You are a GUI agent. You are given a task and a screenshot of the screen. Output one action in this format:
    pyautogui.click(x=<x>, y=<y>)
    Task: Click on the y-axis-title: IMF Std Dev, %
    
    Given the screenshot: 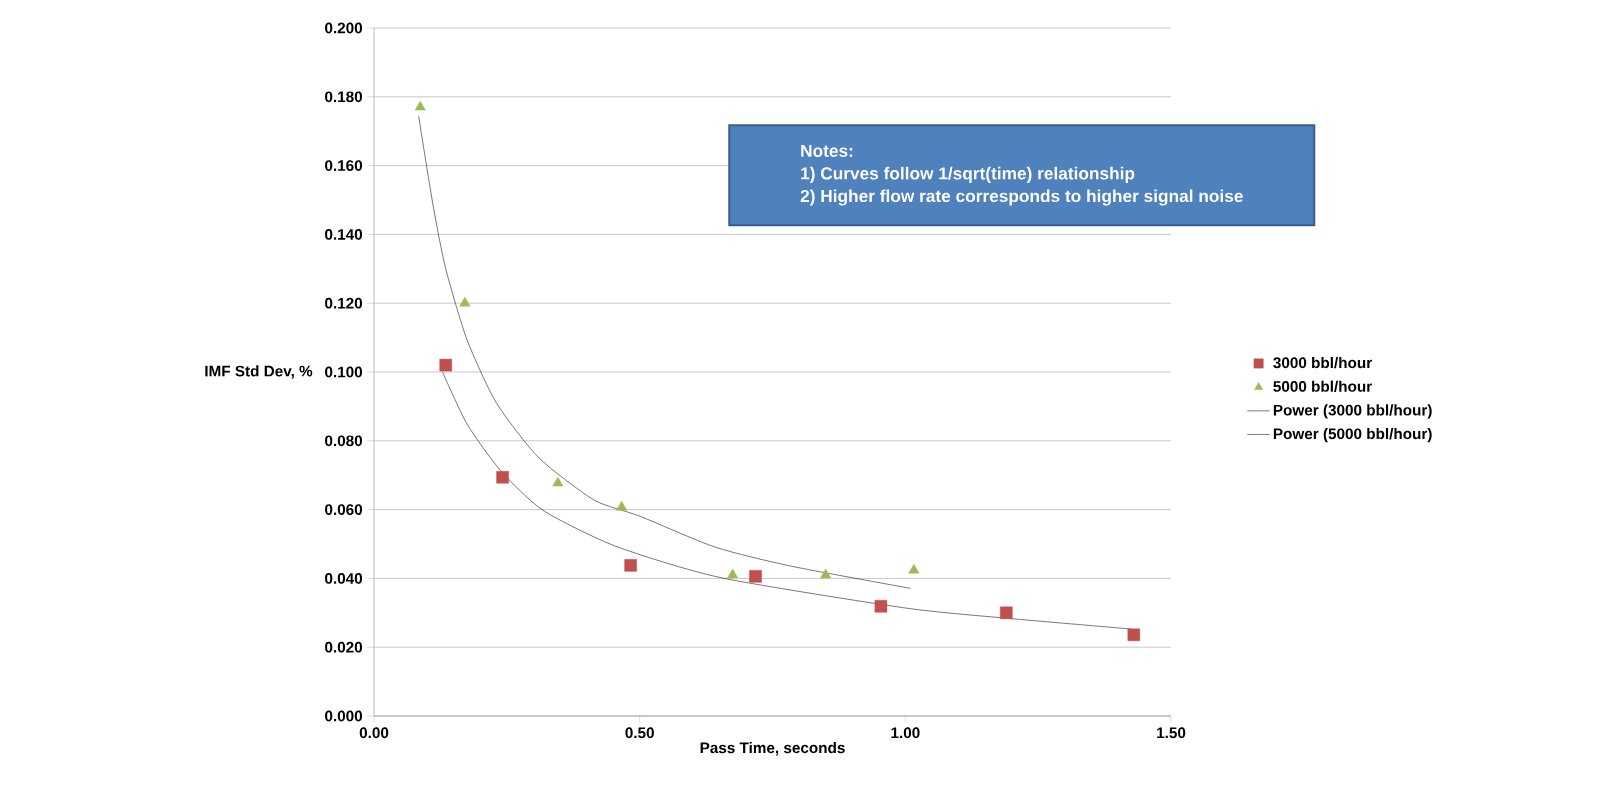 What is the action you would take?
    pyautogui.click(x=259, y=372)
    